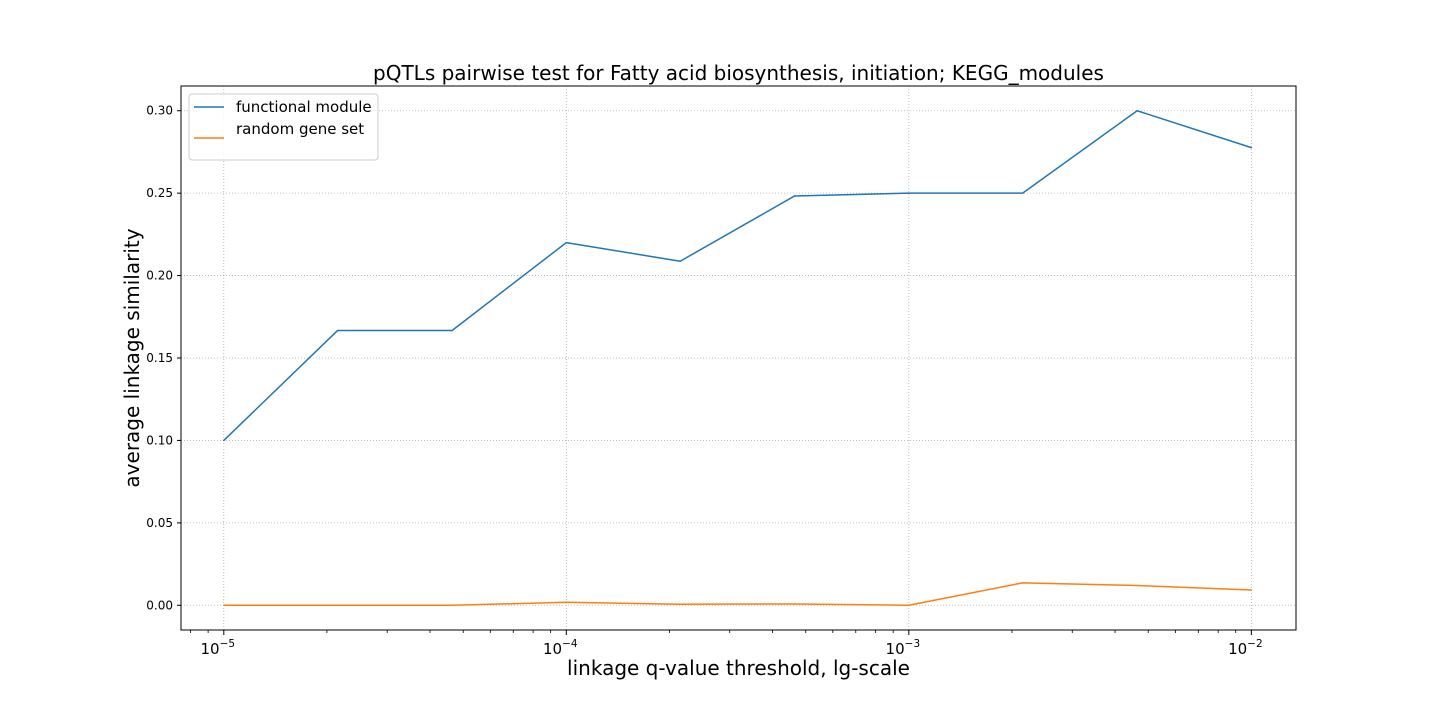  What do you see at coordinates (218, 648) in the screenshot?
I see `x-tick-label: 10⁻⁵` at bounding box center [218, 648].